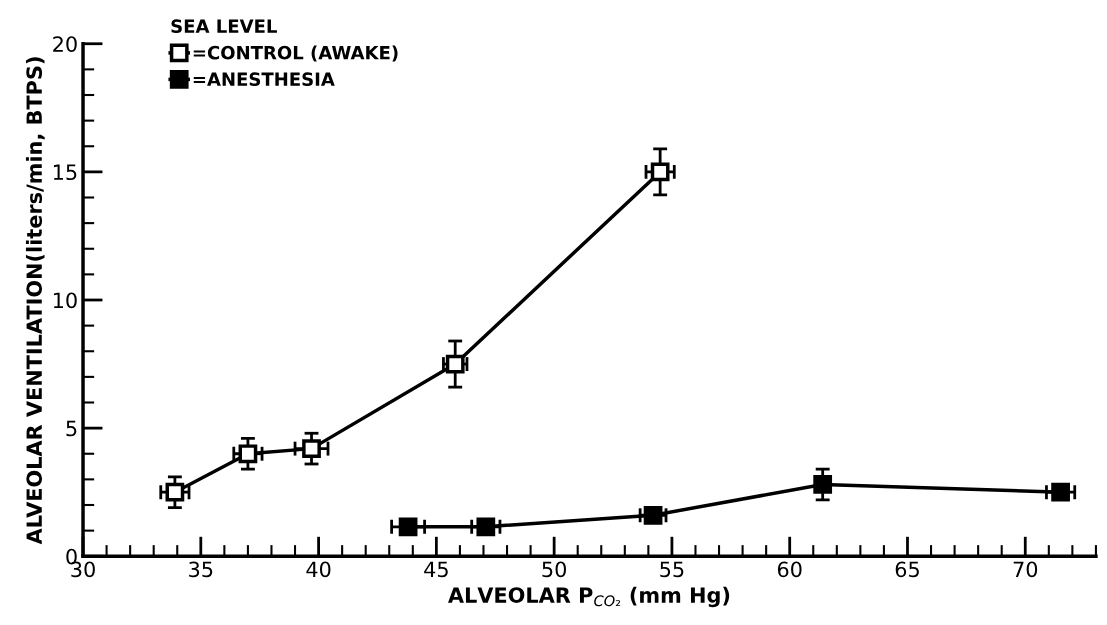  I want to click on legend-label: =CONTROL (AWAKE), so click(295, 53).